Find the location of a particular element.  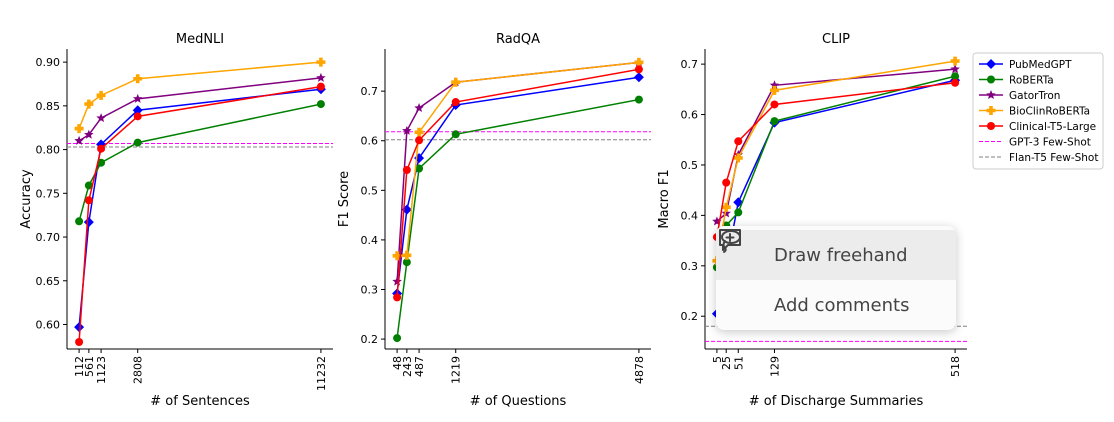

x-tick-label: 4878 is located at coordinates (639, 370).